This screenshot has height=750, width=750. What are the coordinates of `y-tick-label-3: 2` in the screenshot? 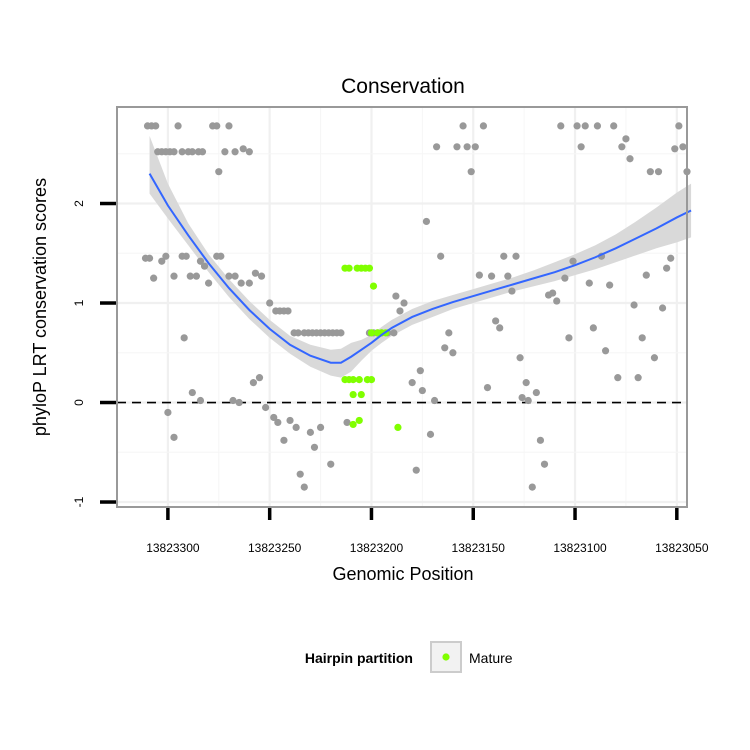 It's located at (79, 203).